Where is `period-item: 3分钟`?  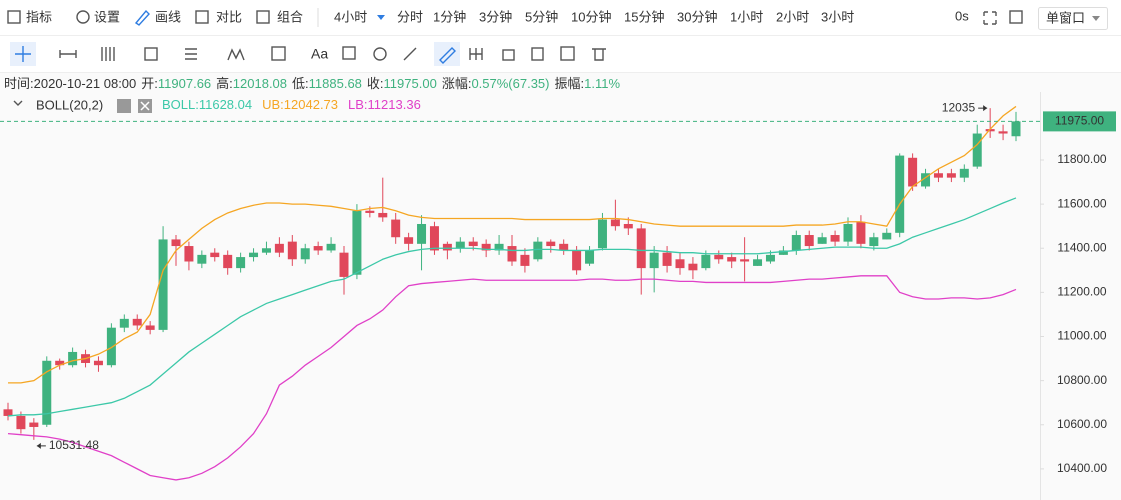 period-item: 3分钟 is located at coordinates (495, 16).